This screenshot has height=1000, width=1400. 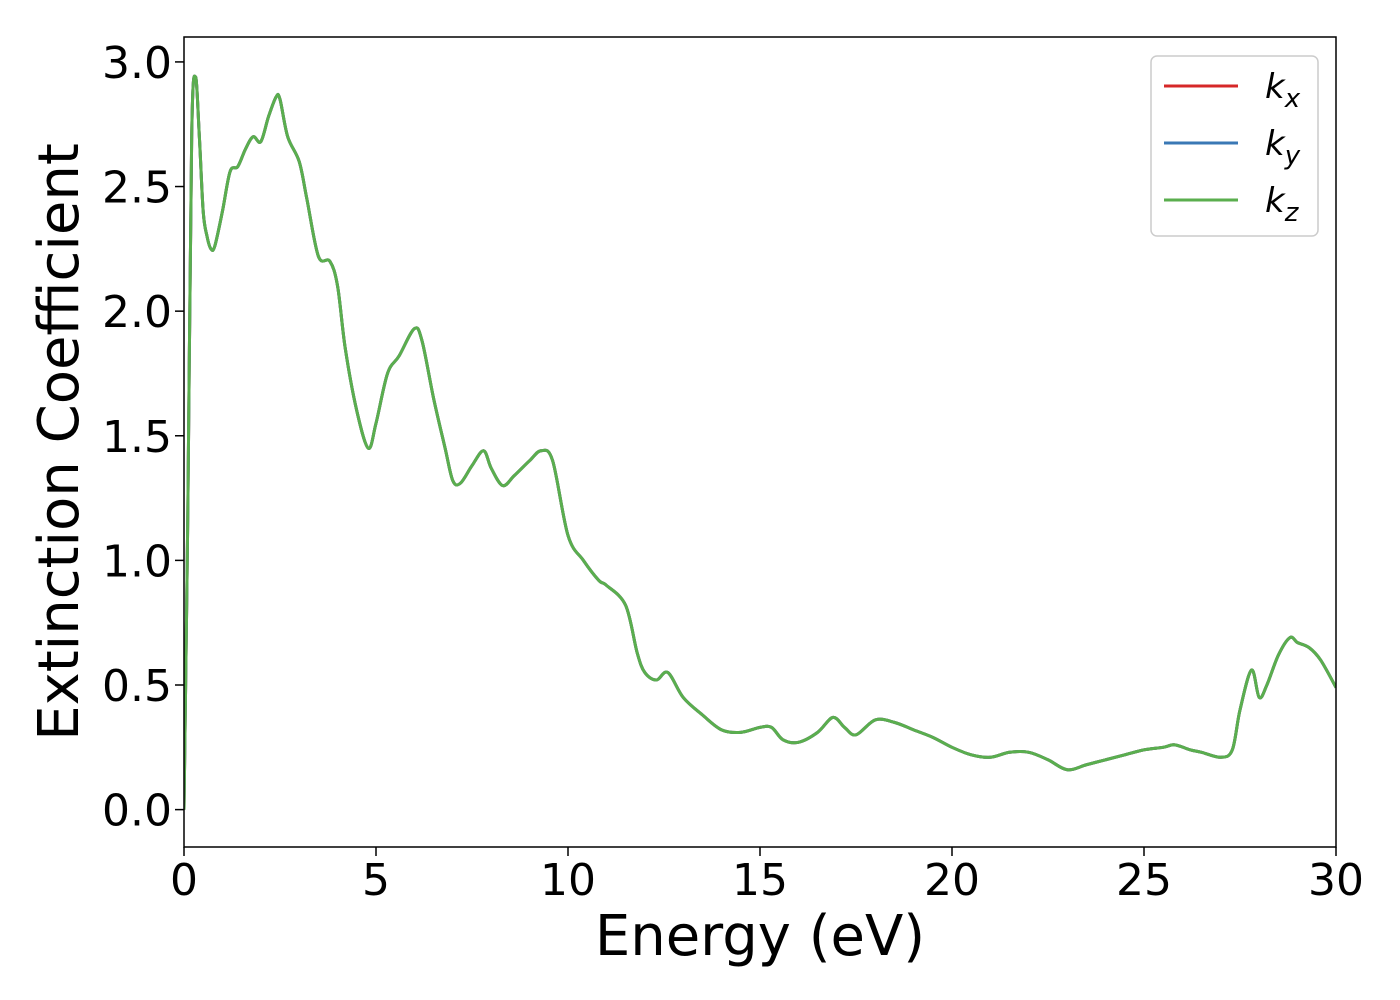 I want to click on legend-label-x: kx, so click(x=1283, y=90).